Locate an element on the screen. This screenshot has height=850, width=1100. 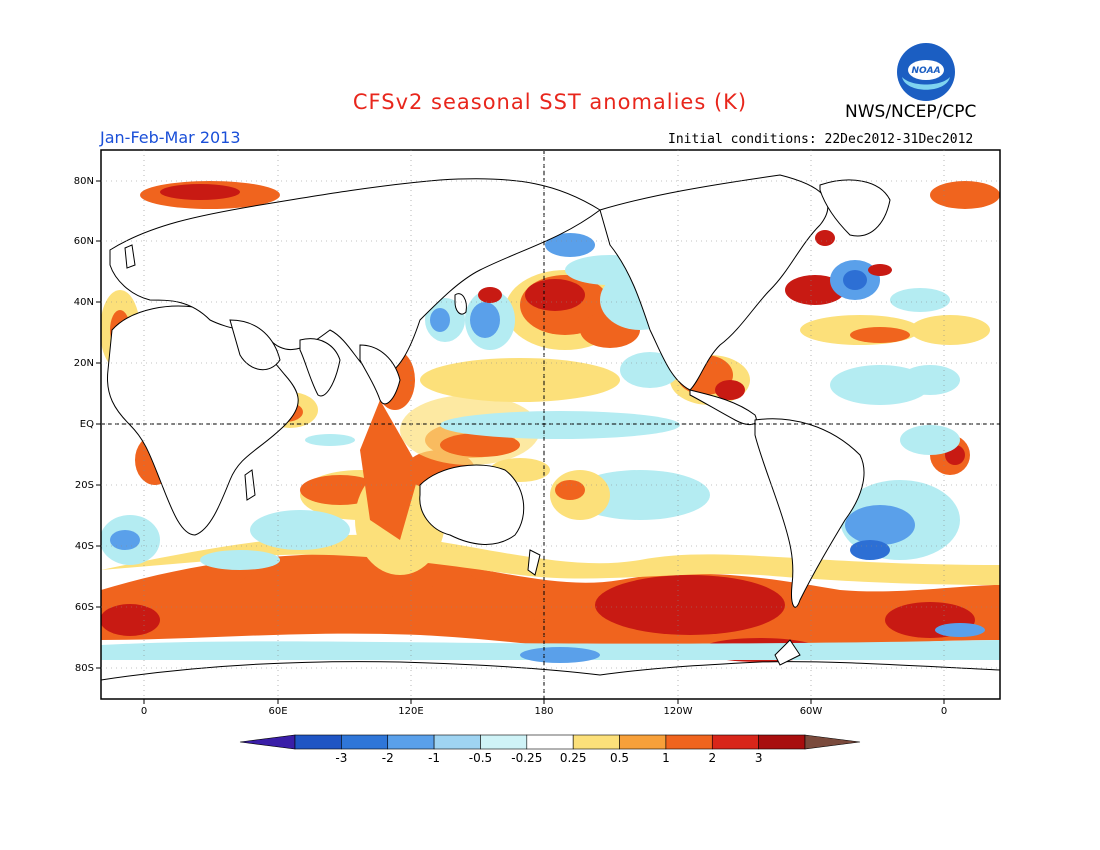
lat-label: 80N is located at coordinates (84, 181).